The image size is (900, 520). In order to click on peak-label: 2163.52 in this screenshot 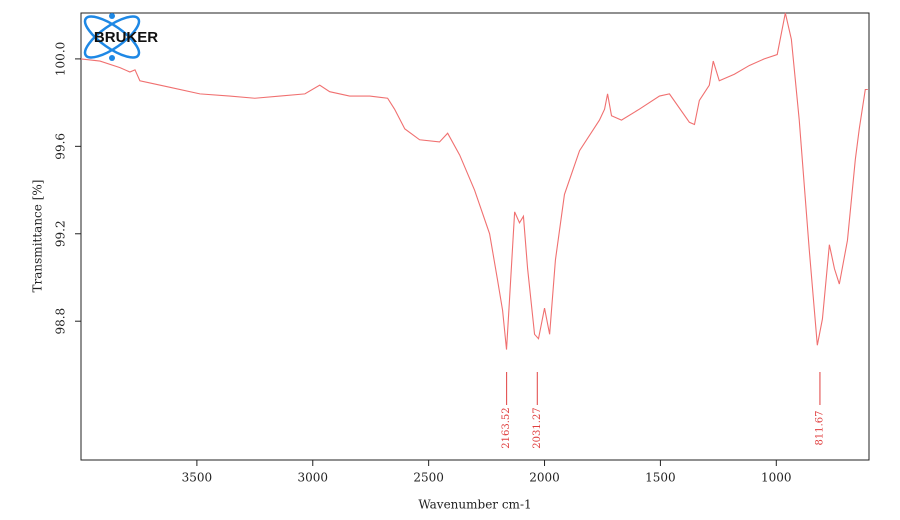, I will do `click(506, 427)`.